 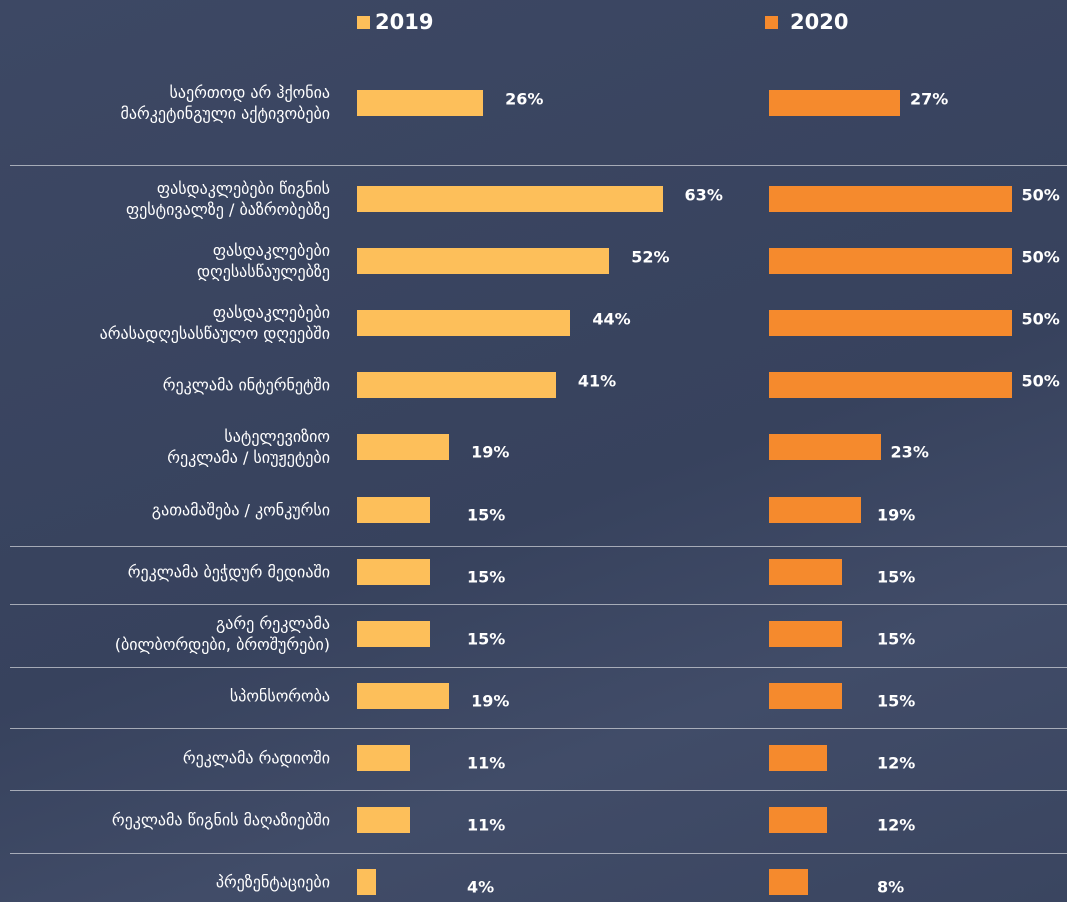 What do you see at coordinates (248, 447) in the screenshot?
I see `category-label: სატელევიზიო რეკლამა / სიუჟეტები` at bounding box center [248, 447].